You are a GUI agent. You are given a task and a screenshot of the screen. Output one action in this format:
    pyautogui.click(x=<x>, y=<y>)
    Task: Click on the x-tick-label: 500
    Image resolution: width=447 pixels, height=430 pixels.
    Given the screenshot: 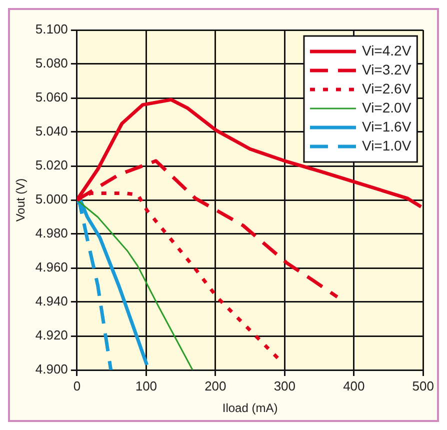 What is the action you would take?
    pyautogui.click(x=423, y=386)
    